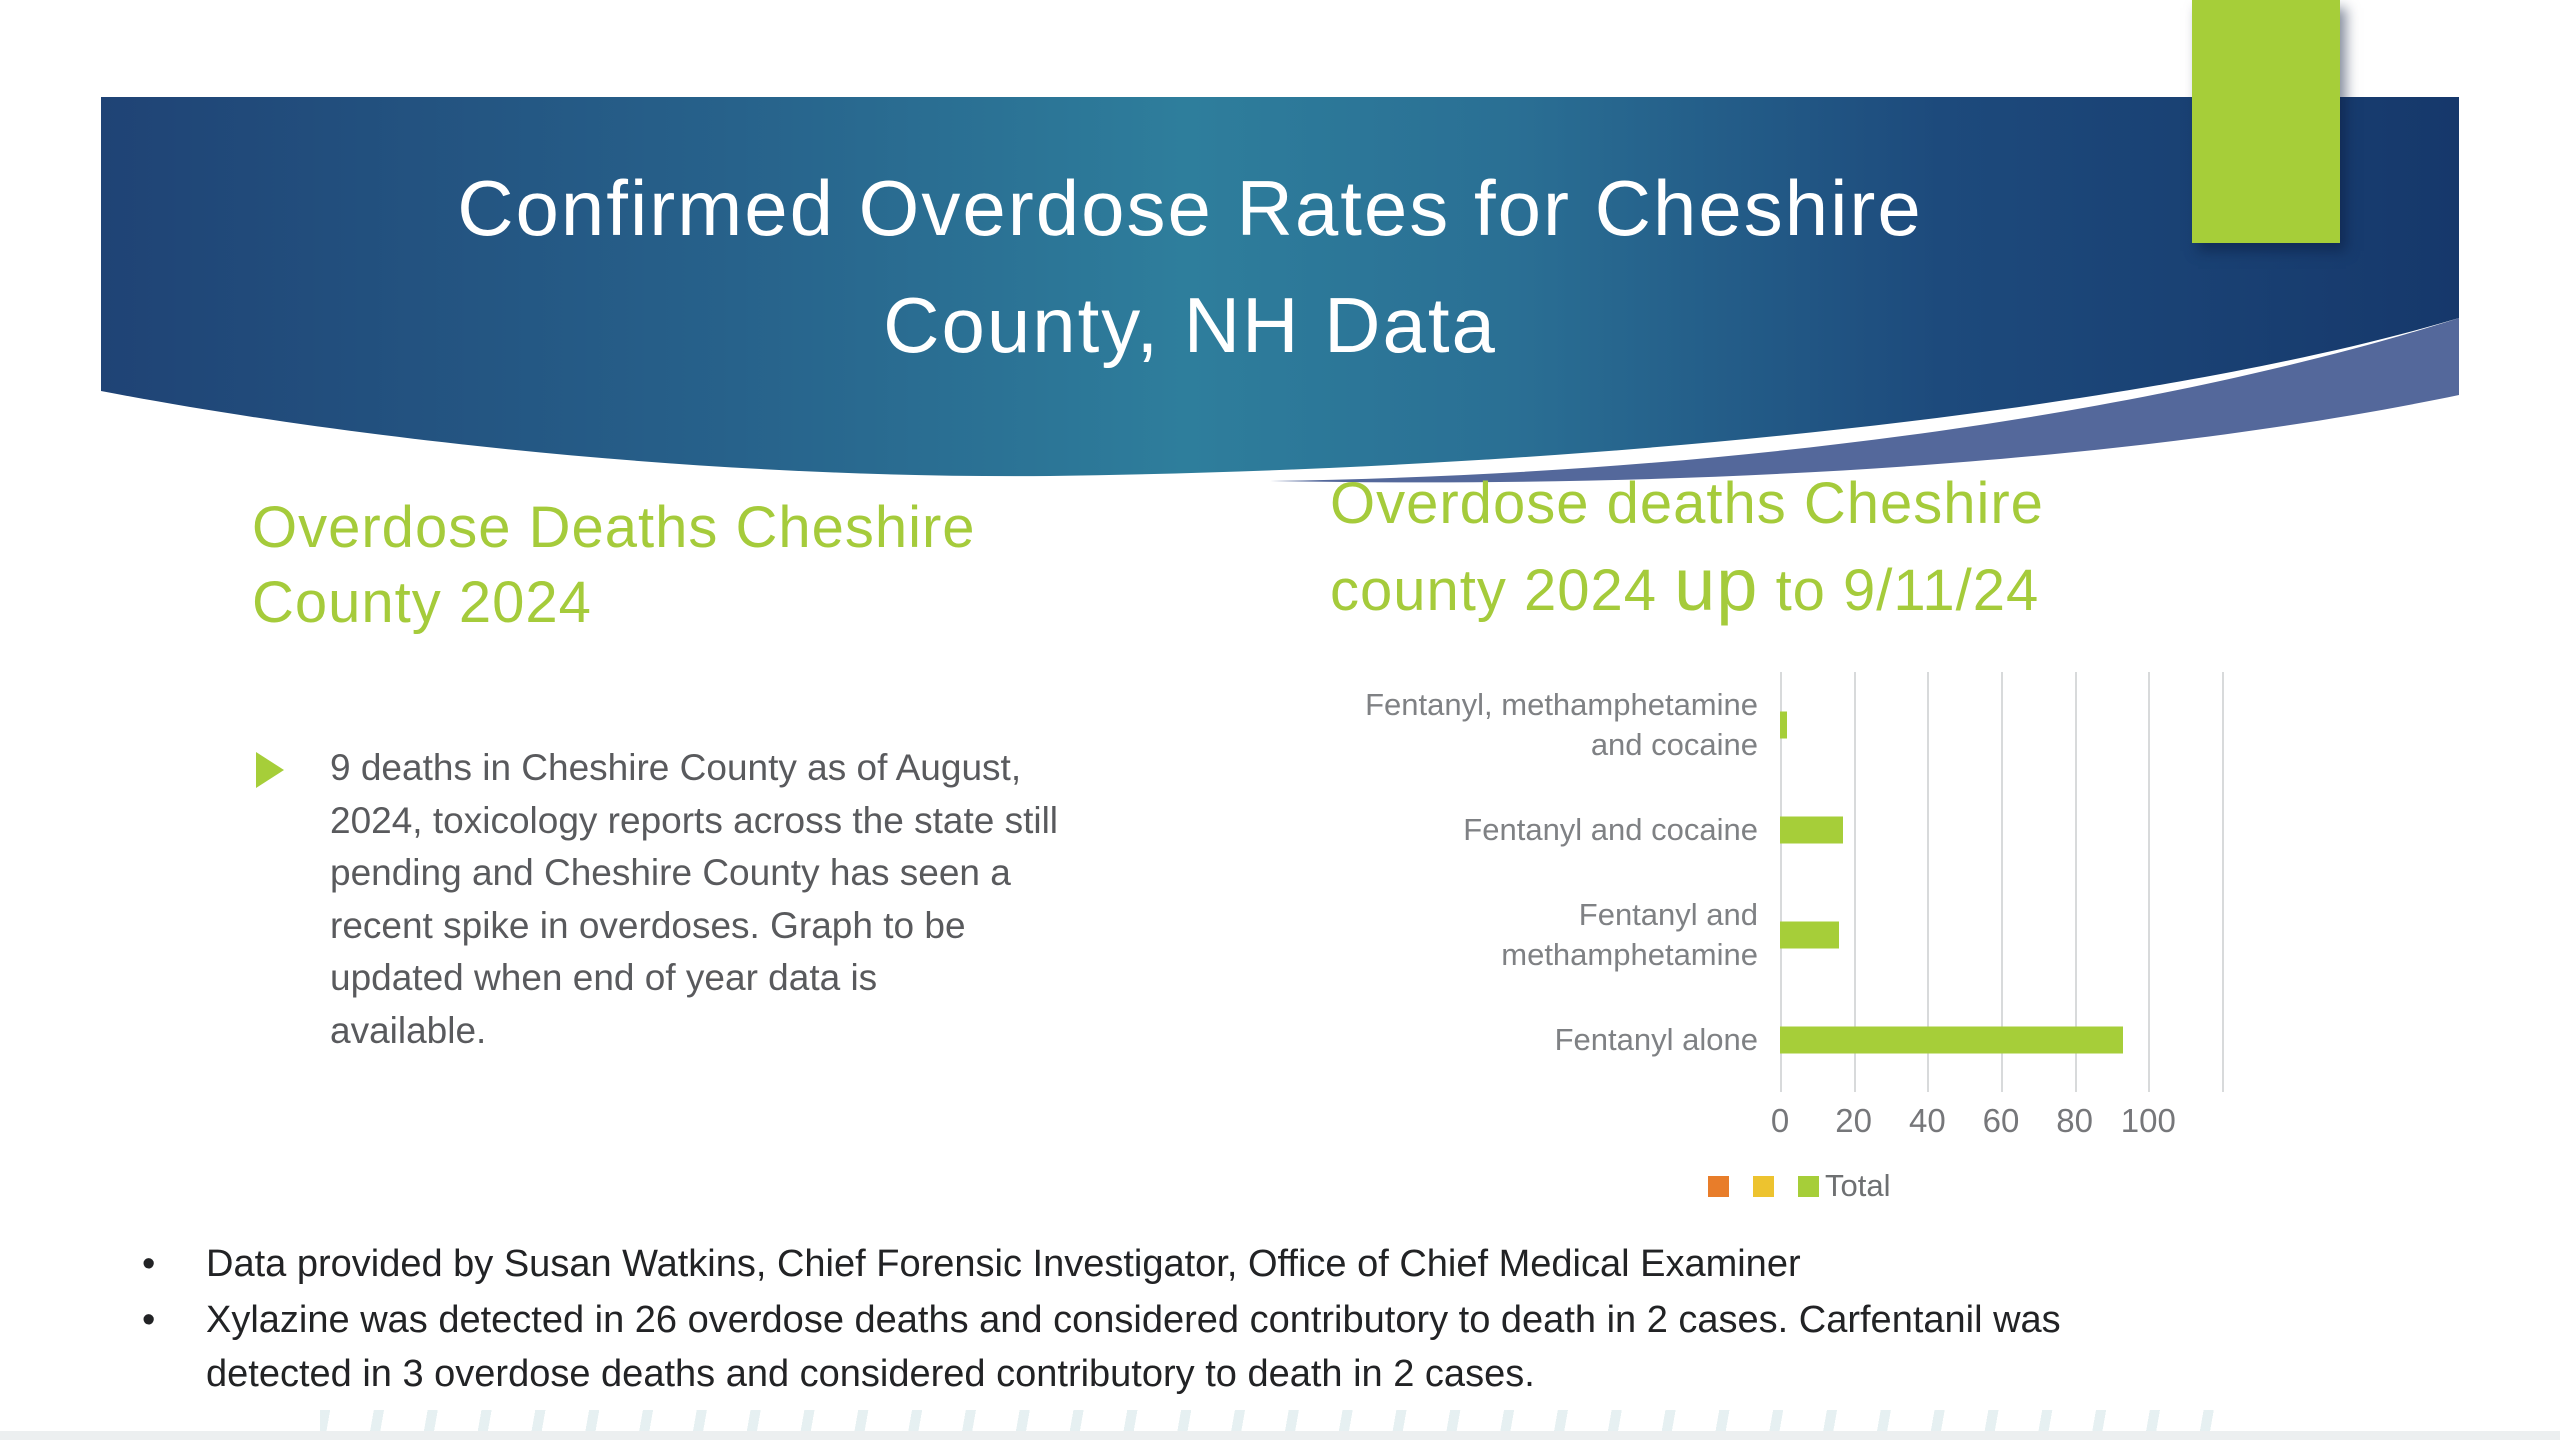  I want to click on chart-row: Fentanyl alone, so click(1870, 1039).